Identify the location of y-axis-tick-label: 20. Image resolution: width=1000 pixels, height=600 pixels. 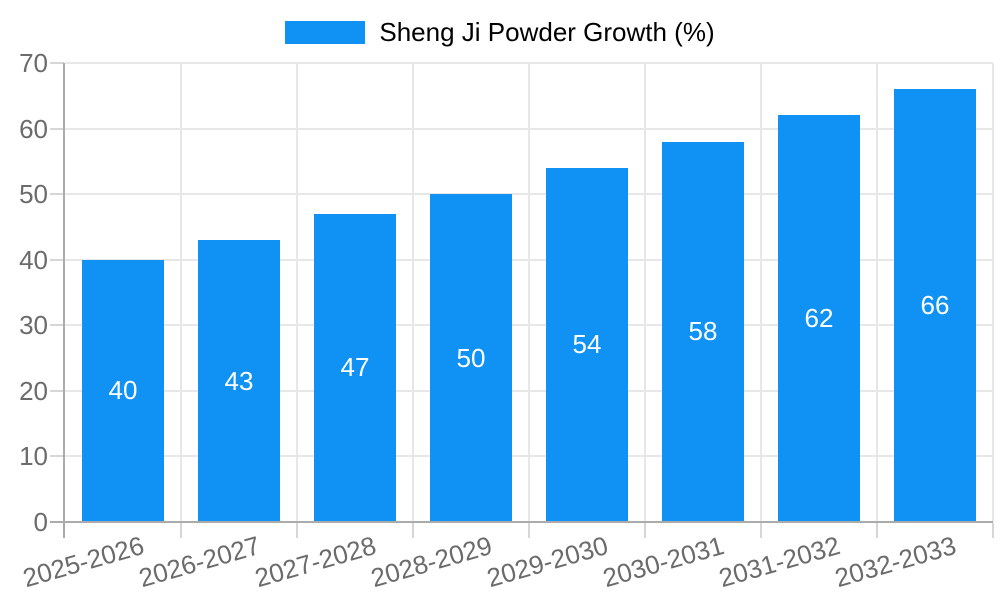
(33, 390).